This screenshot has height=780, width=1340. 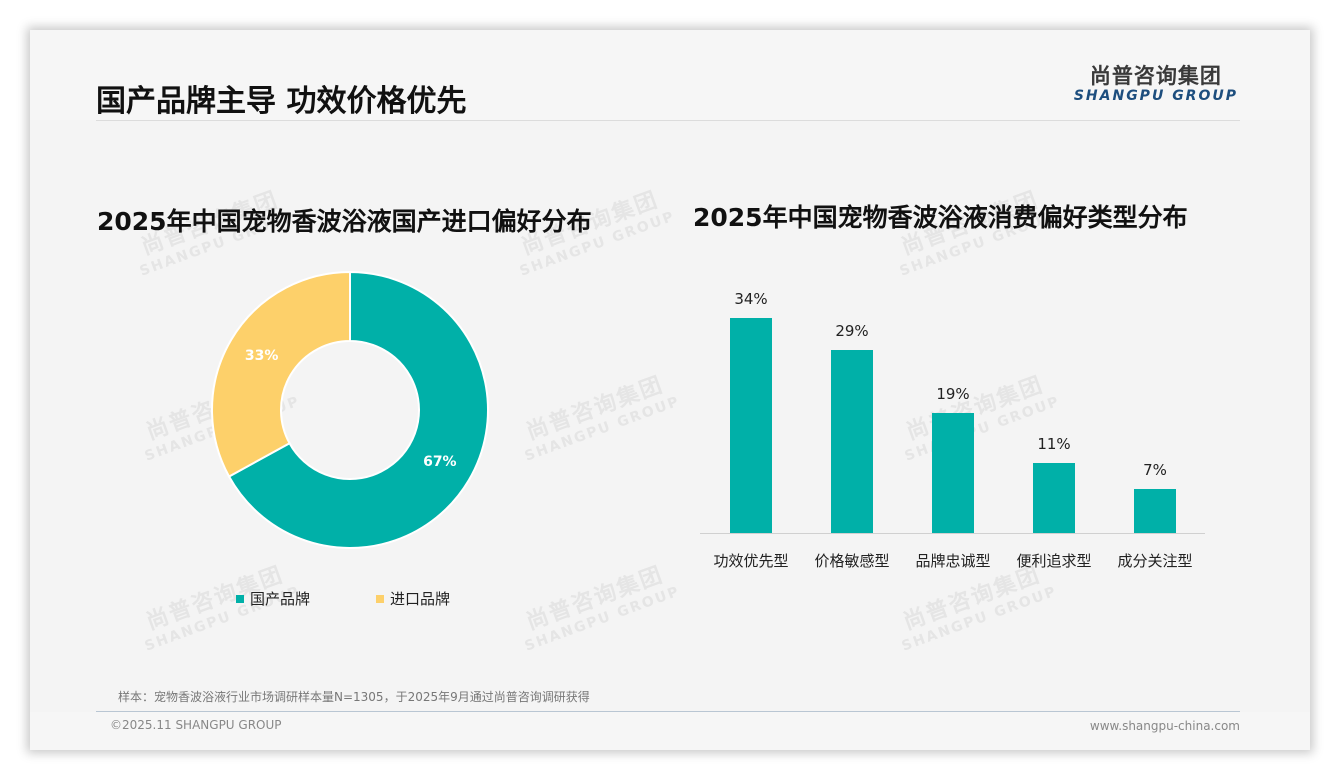 I want to click on legend-item-imported: 进口品牌, so click(x=413, y=598).